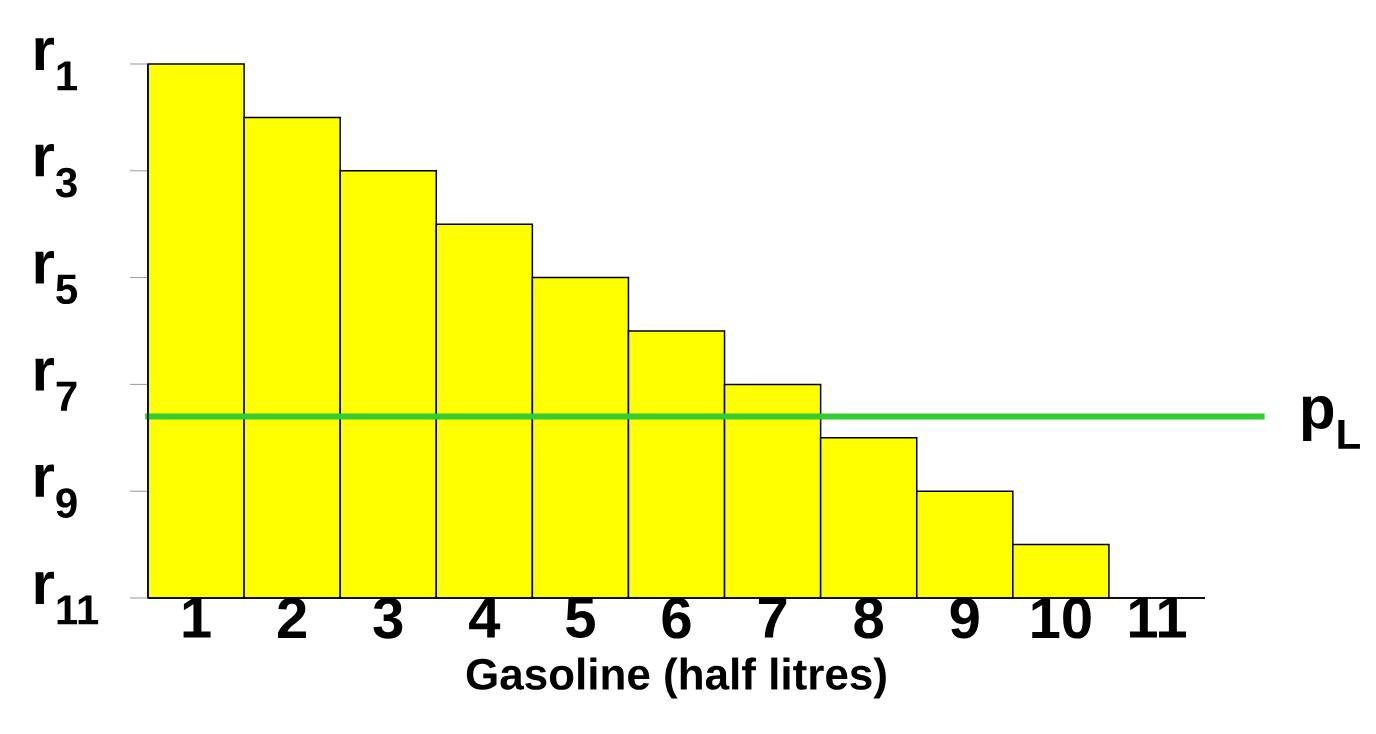 The image size is (1376, 734). Describe the element at coordinates (197, 617) in the screenshot. I see `x-tick-label: 1` at that location.